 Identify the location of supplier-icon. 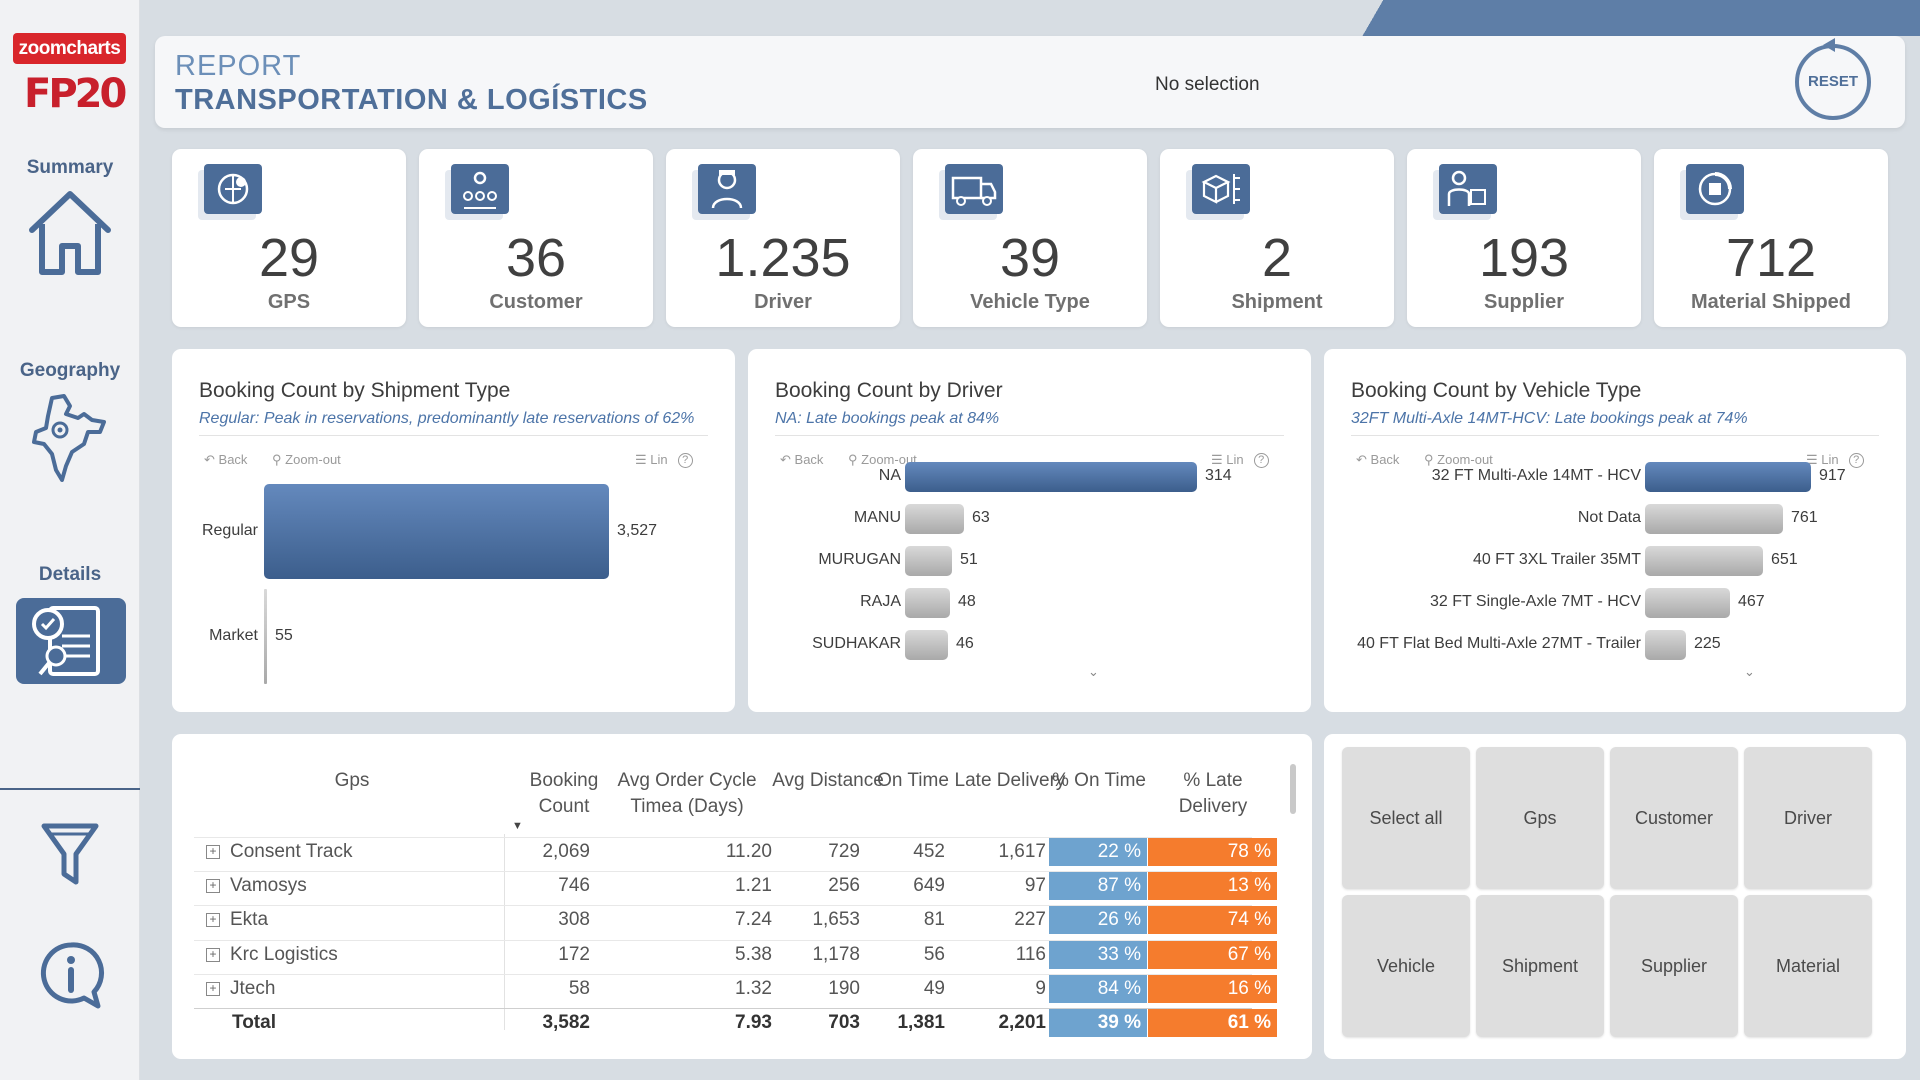
(1466, 188).